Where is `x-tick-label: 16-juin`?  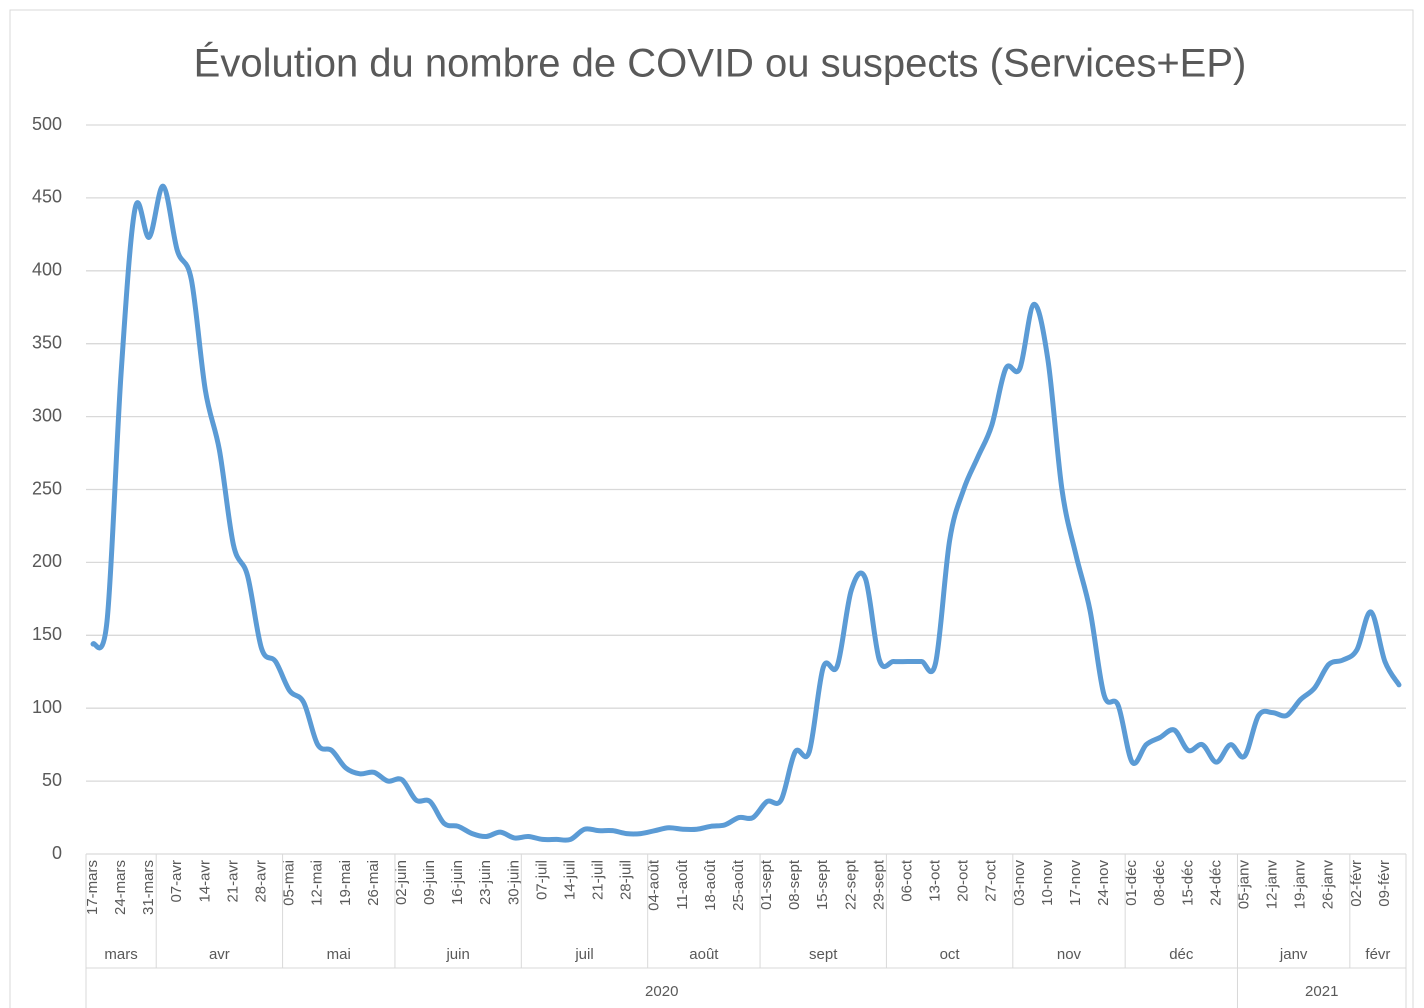 x-tick-label: 16-juin is located at coordinates (457, 882).